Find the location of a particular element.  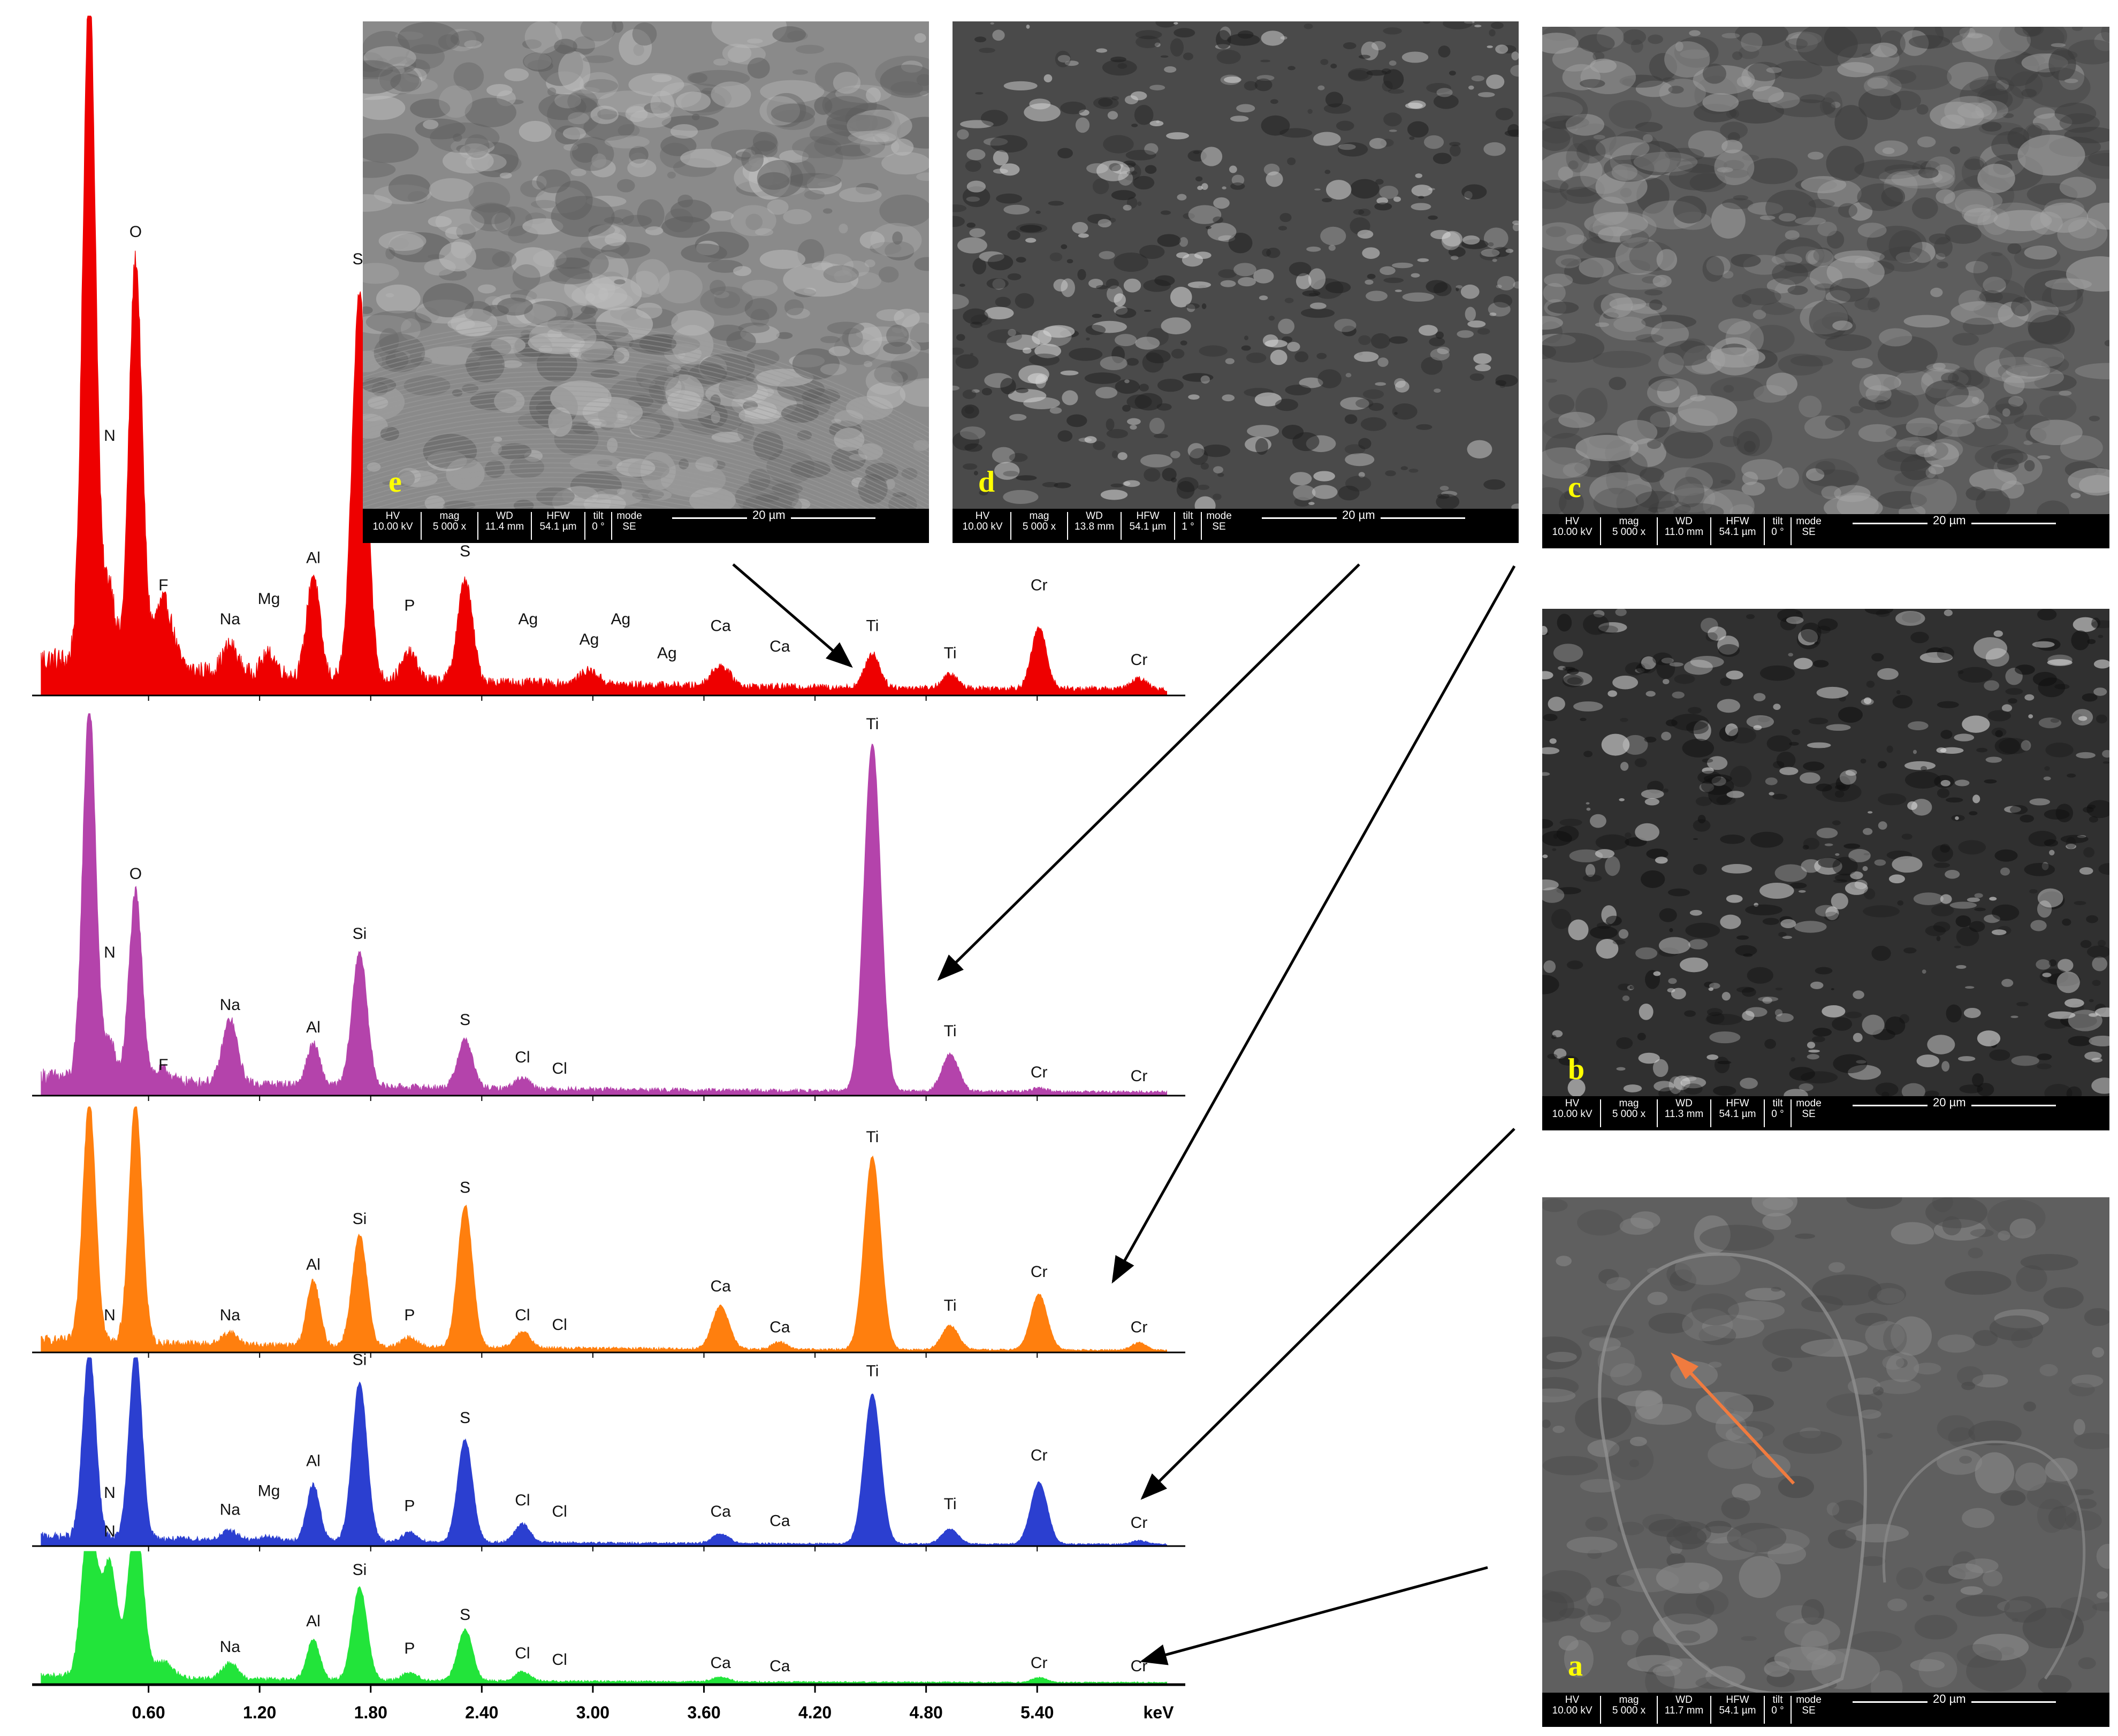

peak-label-e-17: Ti is located at coordinates (950, 653).